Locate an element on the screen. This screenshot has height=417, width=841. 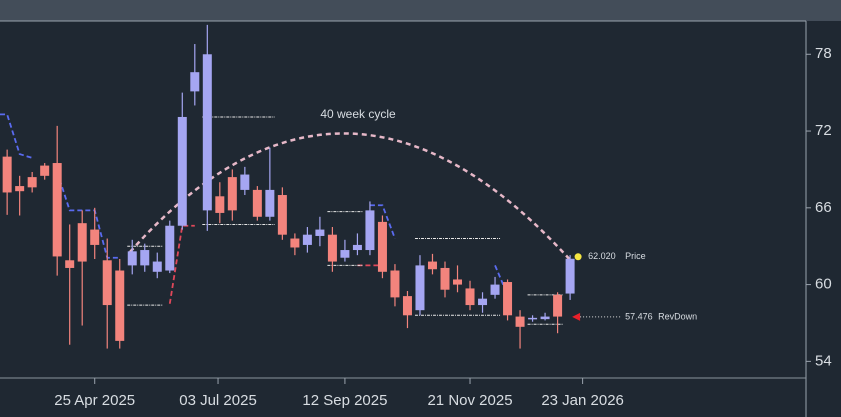
revdown-arrow is located at coordinates (576, 316).